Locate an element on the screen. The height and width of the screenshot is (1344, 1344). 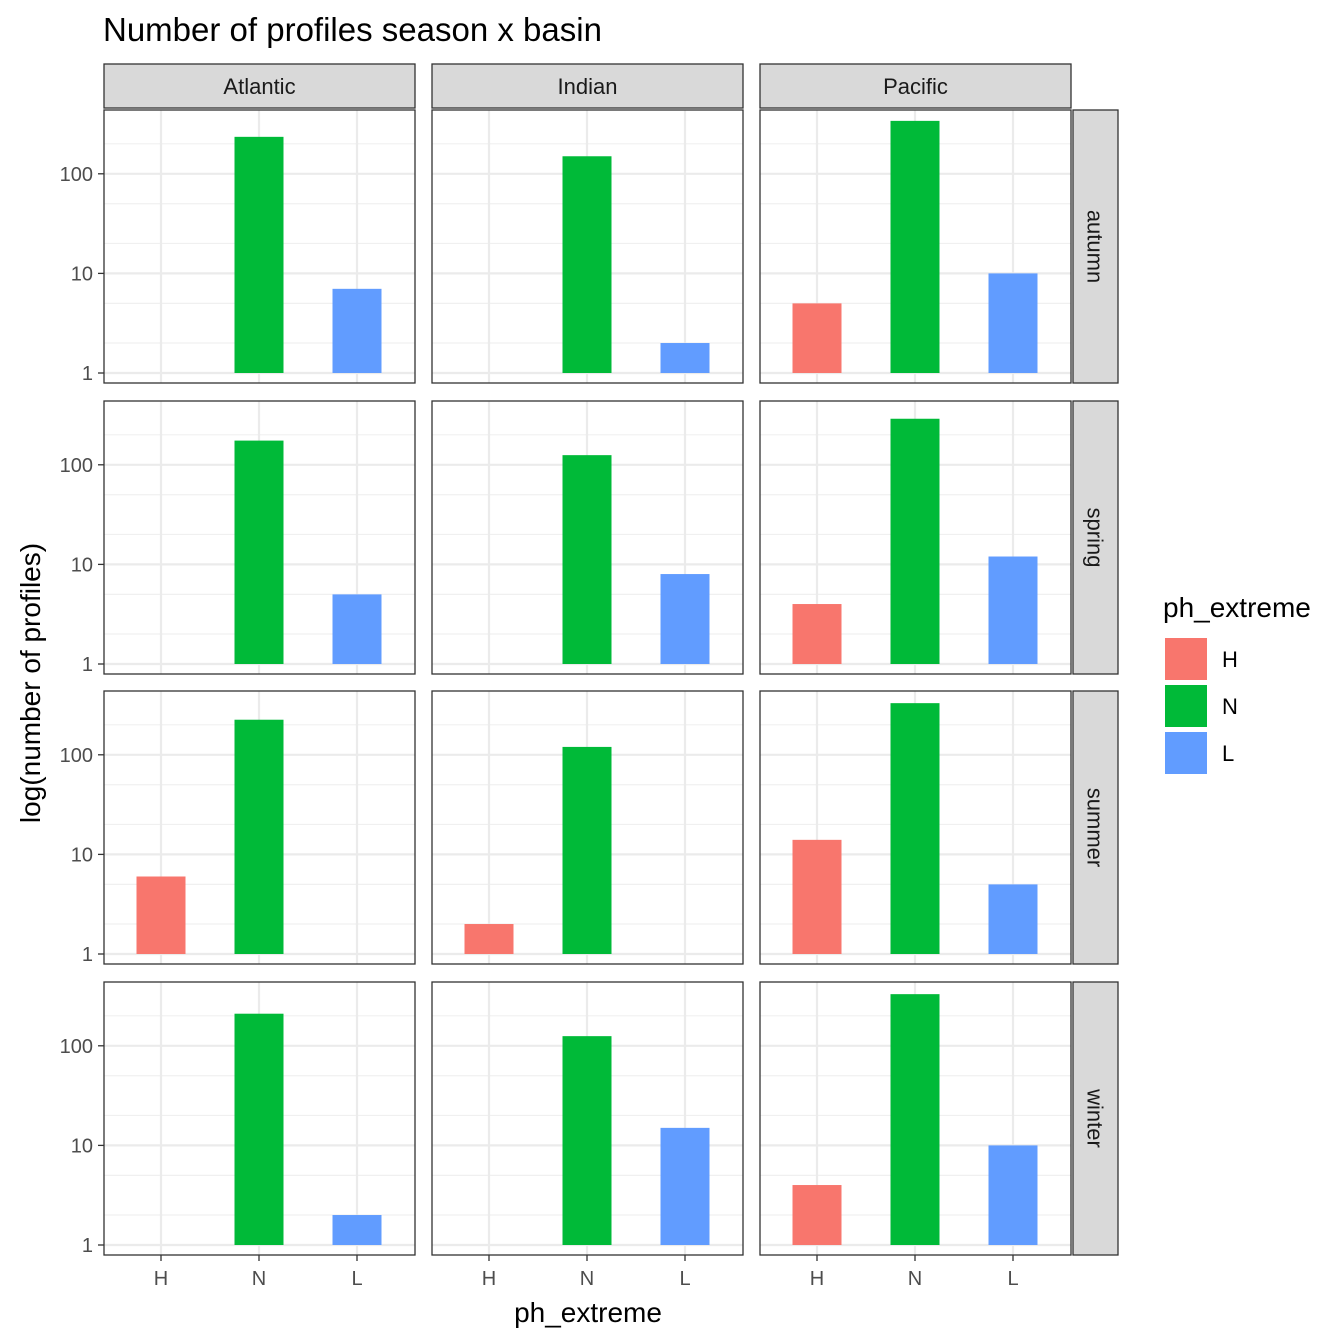
panel-atlantic-winter is located at coordinates (259, 1118).